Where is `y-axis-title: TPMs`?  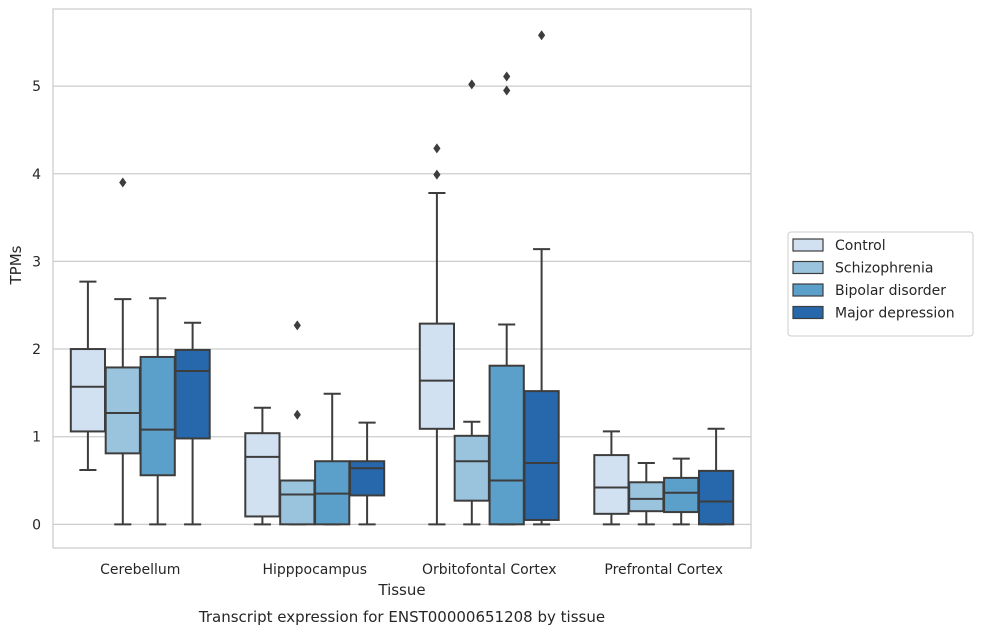
y-axis-title: TPMs is located at coordinates (16, 265).